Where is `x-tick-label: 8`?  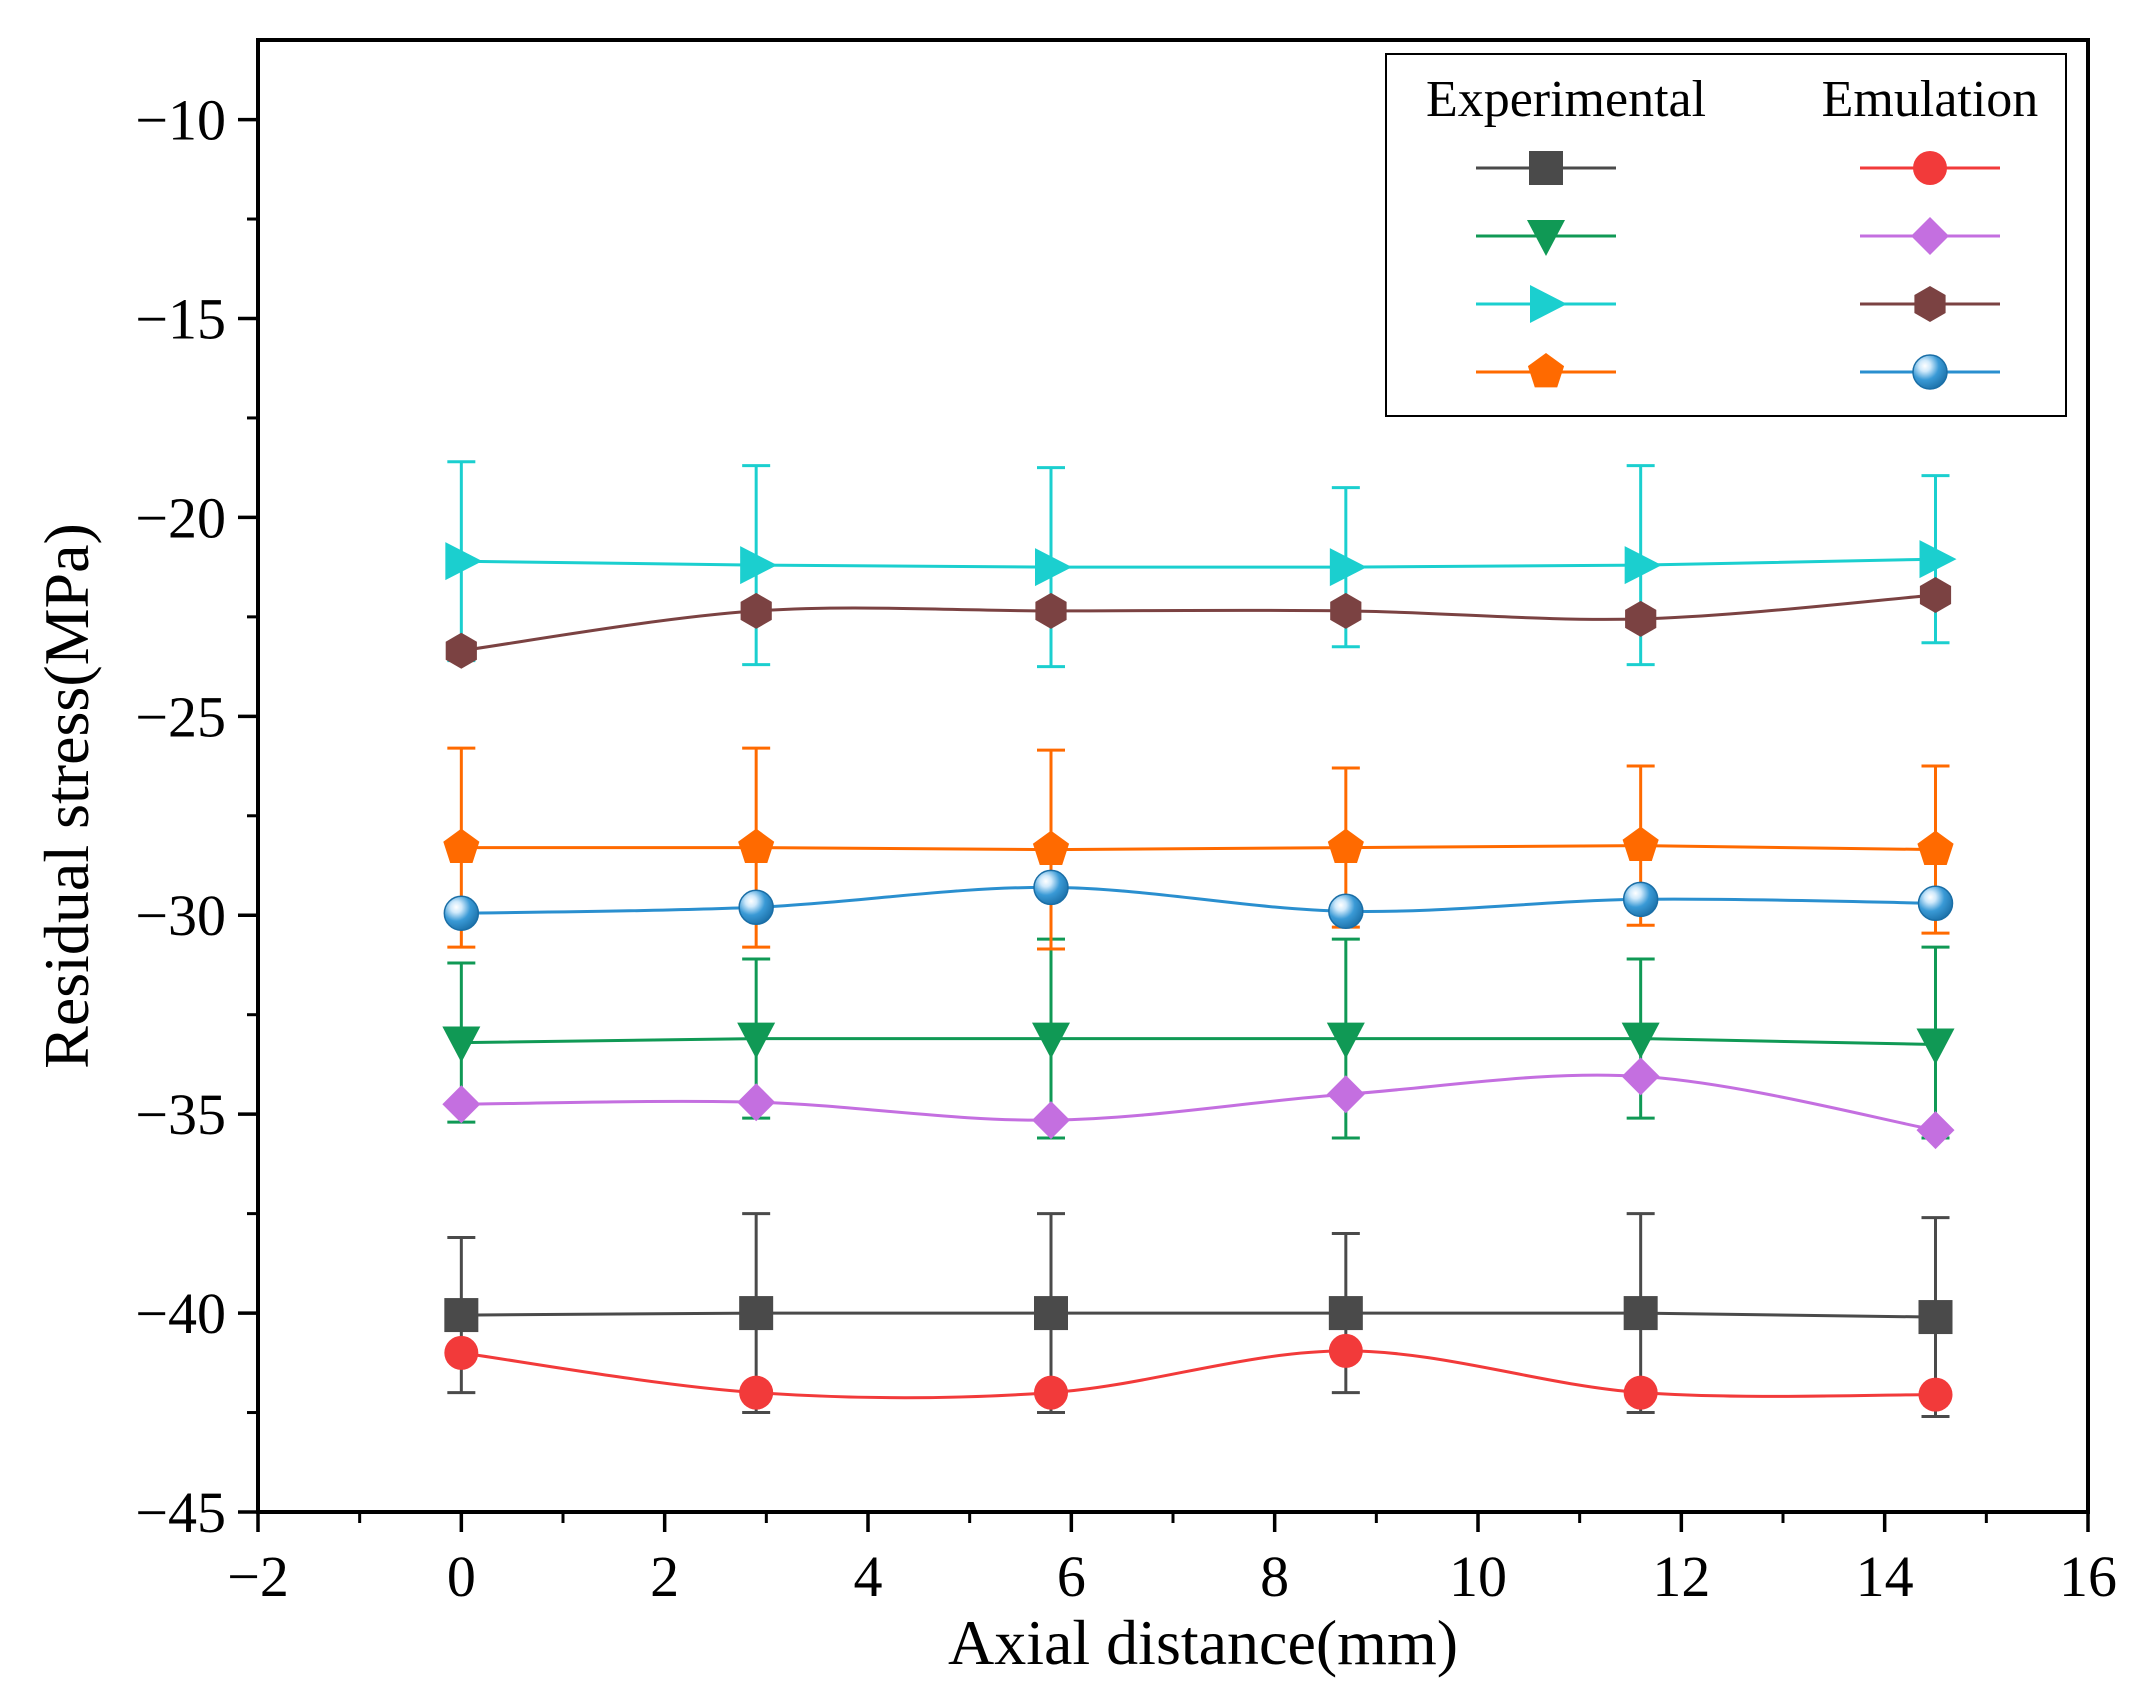 x-tick-label: 8 is located at coordinates (1274, 1576).